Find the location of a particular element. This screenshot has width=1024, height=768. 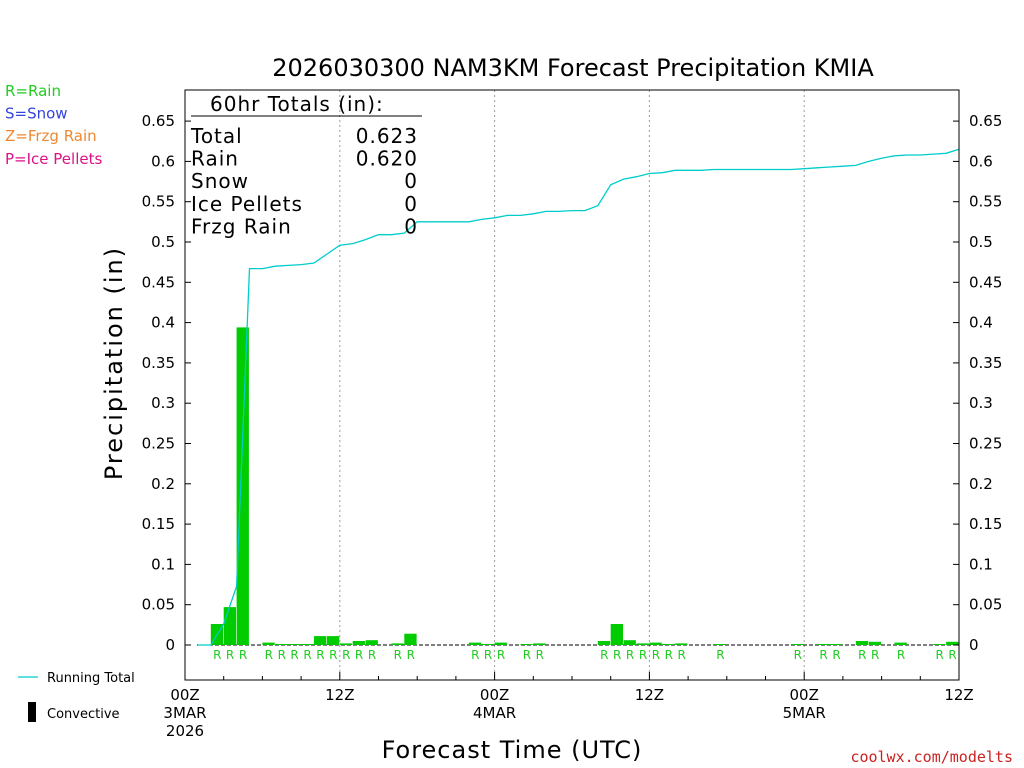

y-tick-label-right: 0 is located at coordinates (974, 645).